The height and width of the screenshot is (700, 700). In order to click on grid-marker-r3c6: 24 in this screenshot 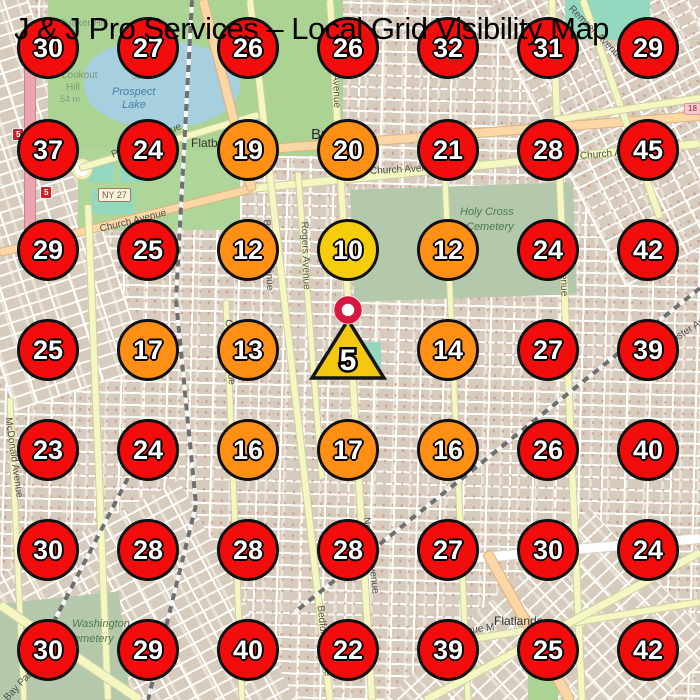, I will do `click(548, 250)`.